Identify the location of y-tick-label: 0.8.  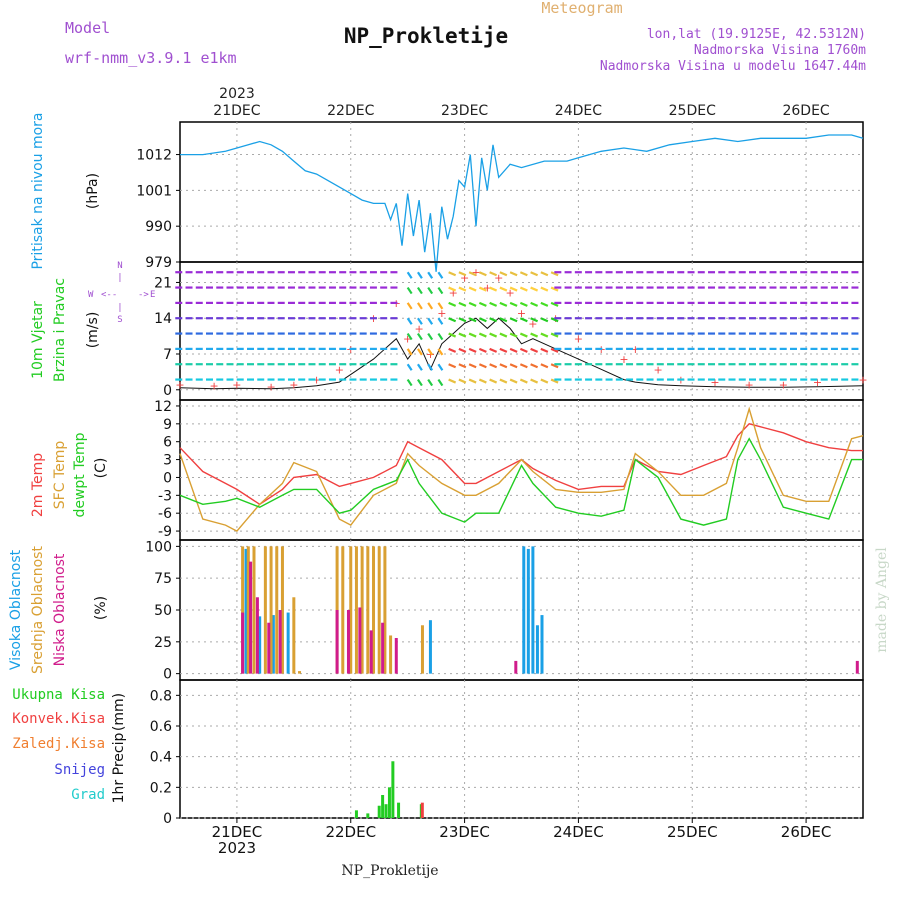
(161, 696).